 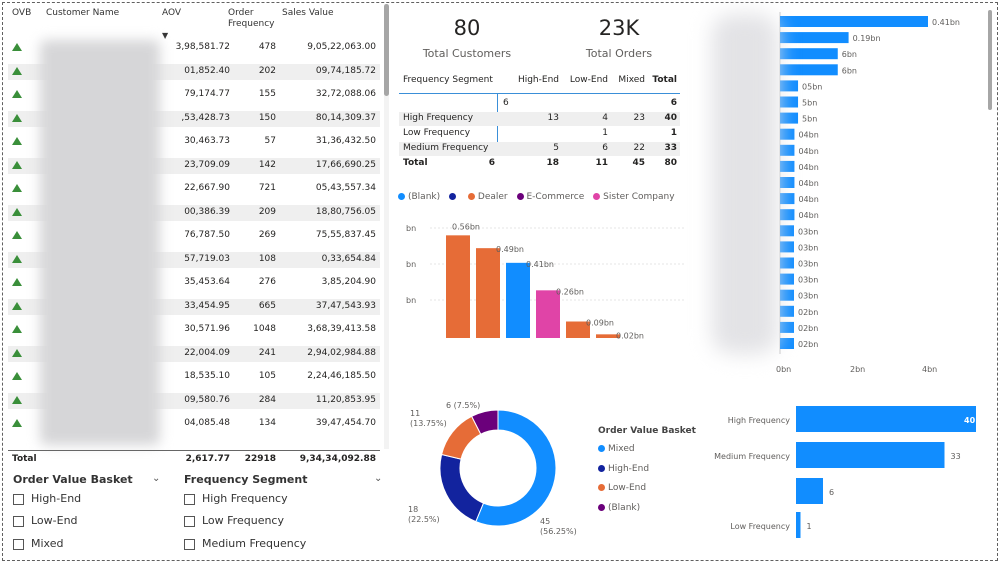 What do you see at coordinates (172, 13) in the screenshot?
I see `column-aov: AOV` at bounding box center [172, 13].